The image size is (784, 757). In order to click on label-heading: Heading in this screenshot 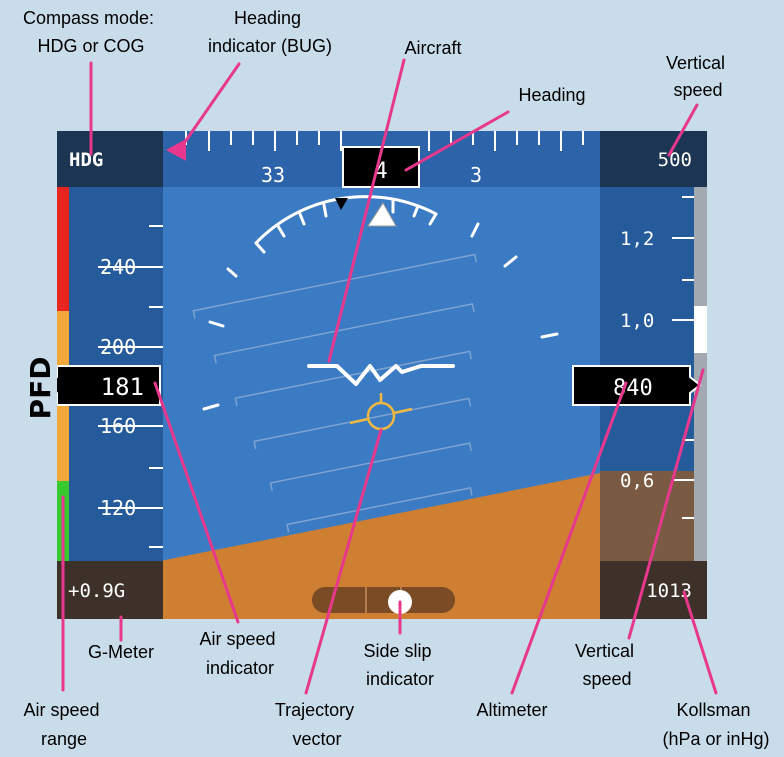, I will do `click(551, 95)`.